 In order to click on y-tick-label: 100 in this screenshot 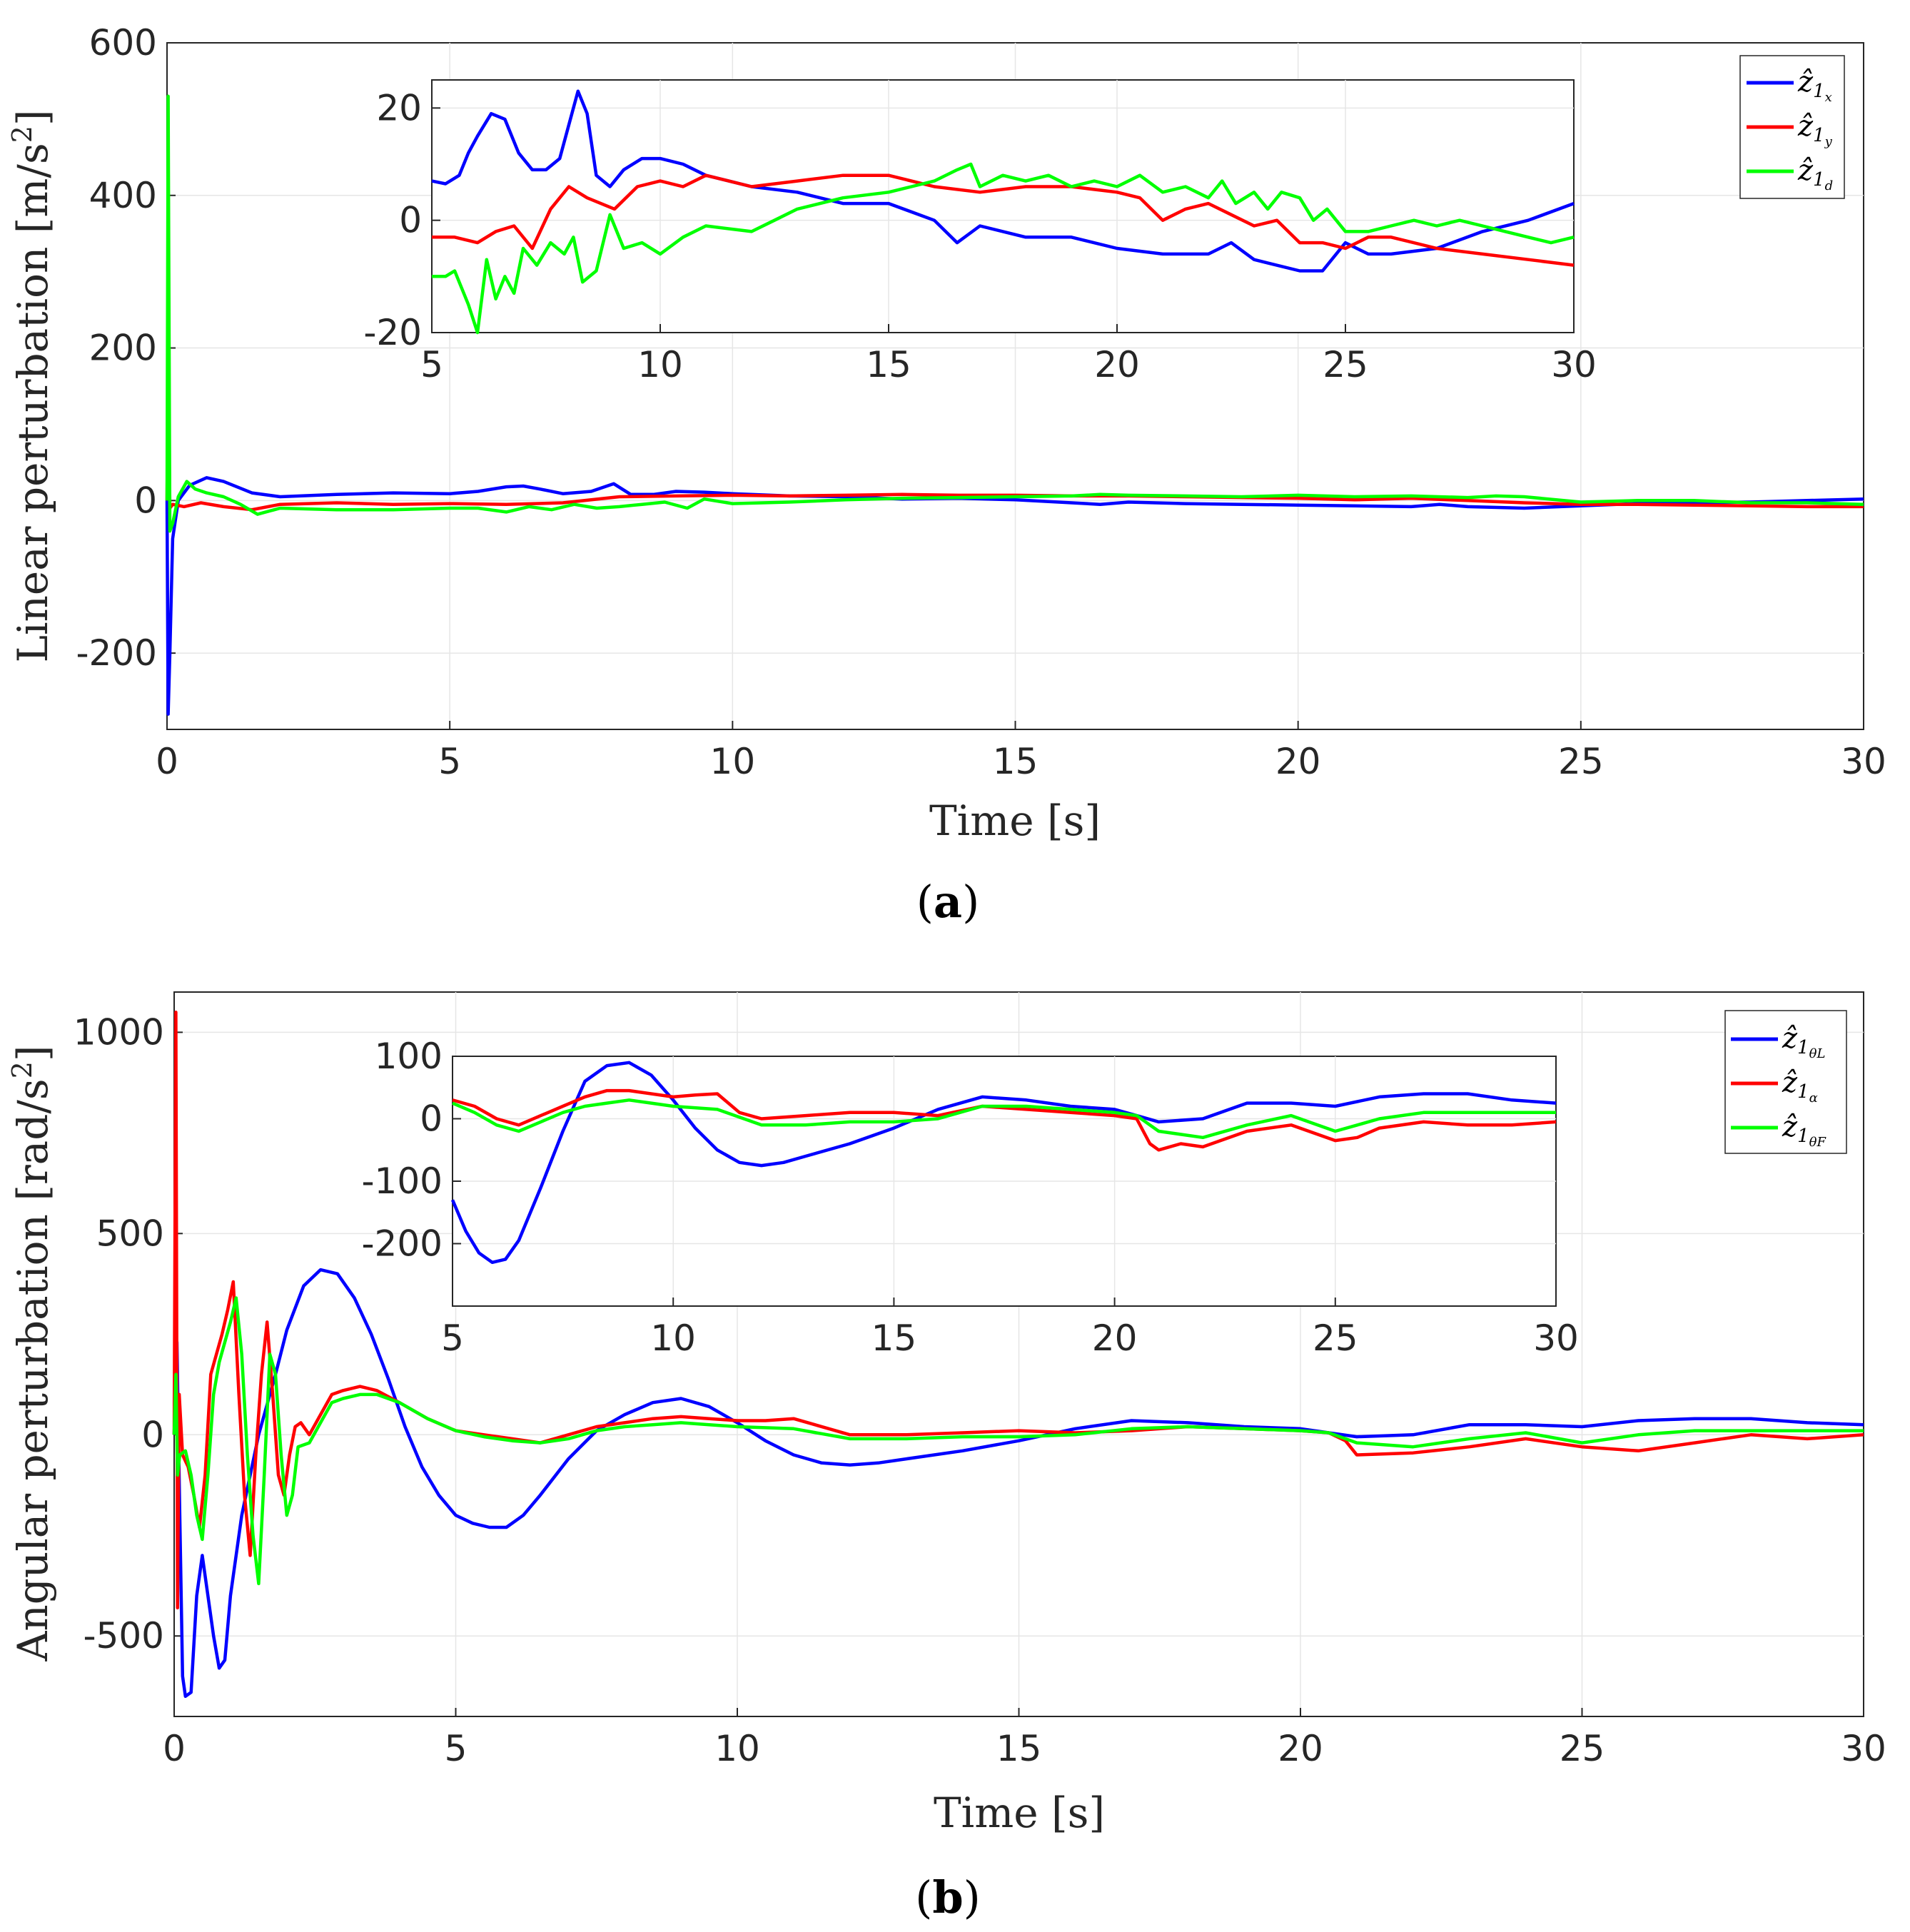, I will do `click(409, 1056)`.